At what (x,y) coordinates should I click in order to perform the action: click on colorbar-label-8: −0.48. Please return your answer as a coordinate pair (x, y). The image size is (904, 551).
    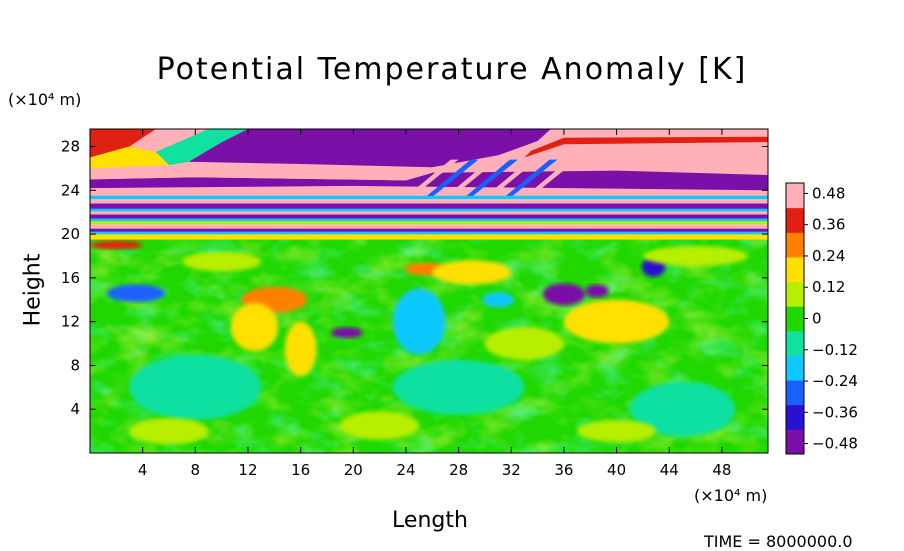
    Looking at the image, I should click on (835, 444).